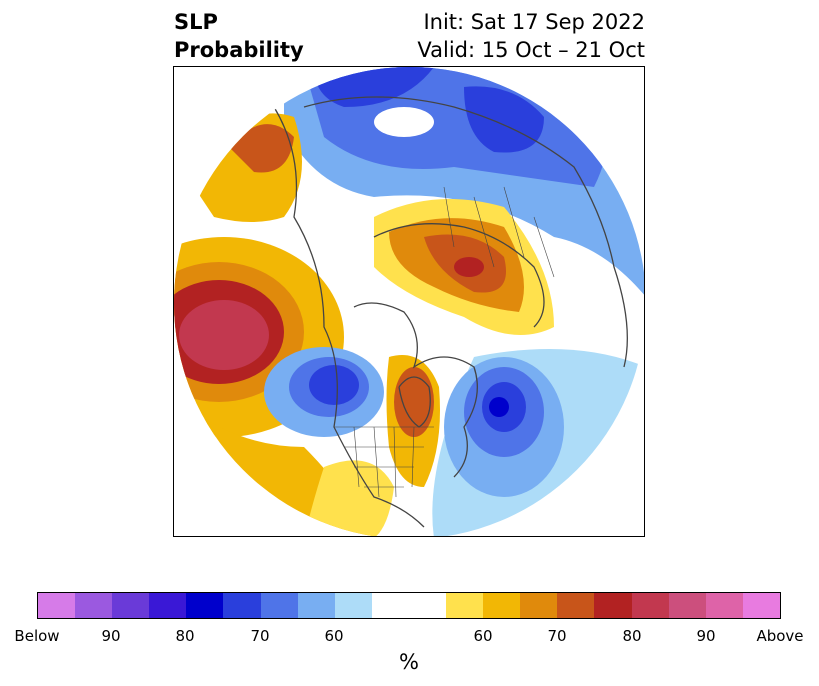 The image size is (819, 686). I want to click on blue-region-north-core2, so click(374, 87).